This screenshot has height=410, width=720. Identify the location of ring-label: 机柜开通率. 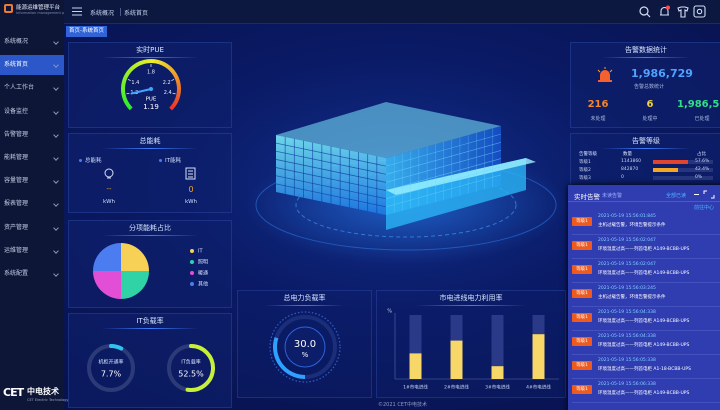
(110, 362).